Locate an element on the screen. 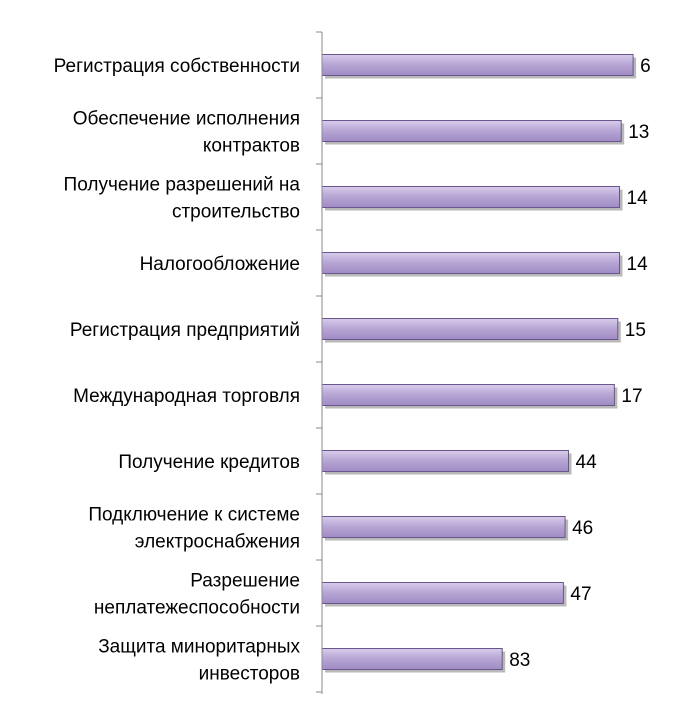 This screenshot has width=686, height=720. category-label: Международная торговля is located at coordinates (186, 396).